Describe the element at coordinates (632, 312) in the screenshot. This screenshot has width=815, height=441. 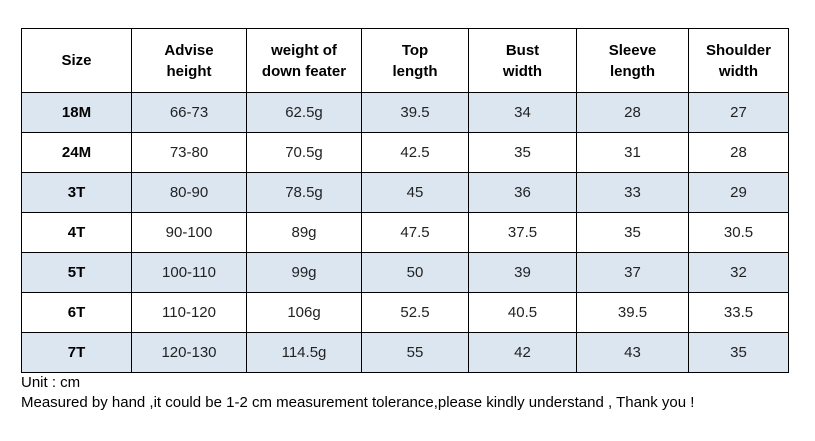
I see `sleeve-length-cell: 39.5` at that location.